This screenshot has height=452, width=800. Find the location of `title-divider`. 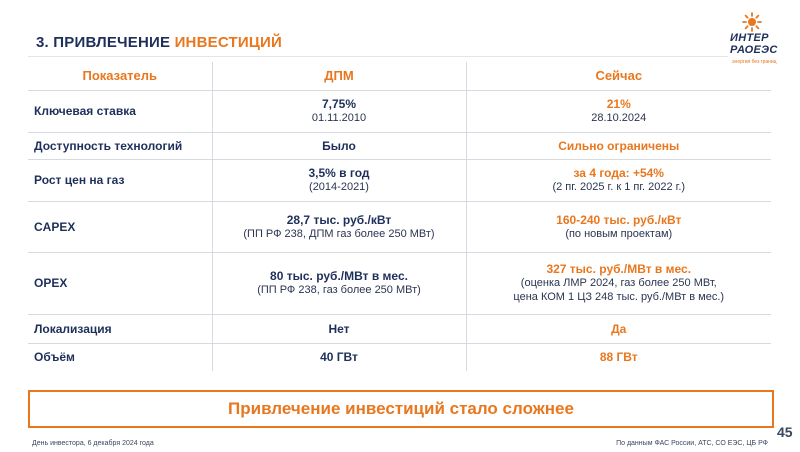

title-divider is located at coordinates (378, 56).